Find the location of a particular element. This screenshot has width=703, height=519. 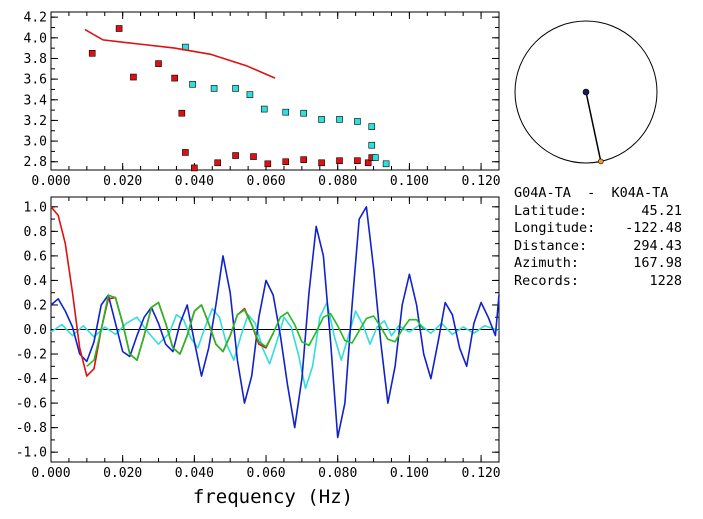

info-row-records: Records: 1228 is located at coordinates (598, 282).